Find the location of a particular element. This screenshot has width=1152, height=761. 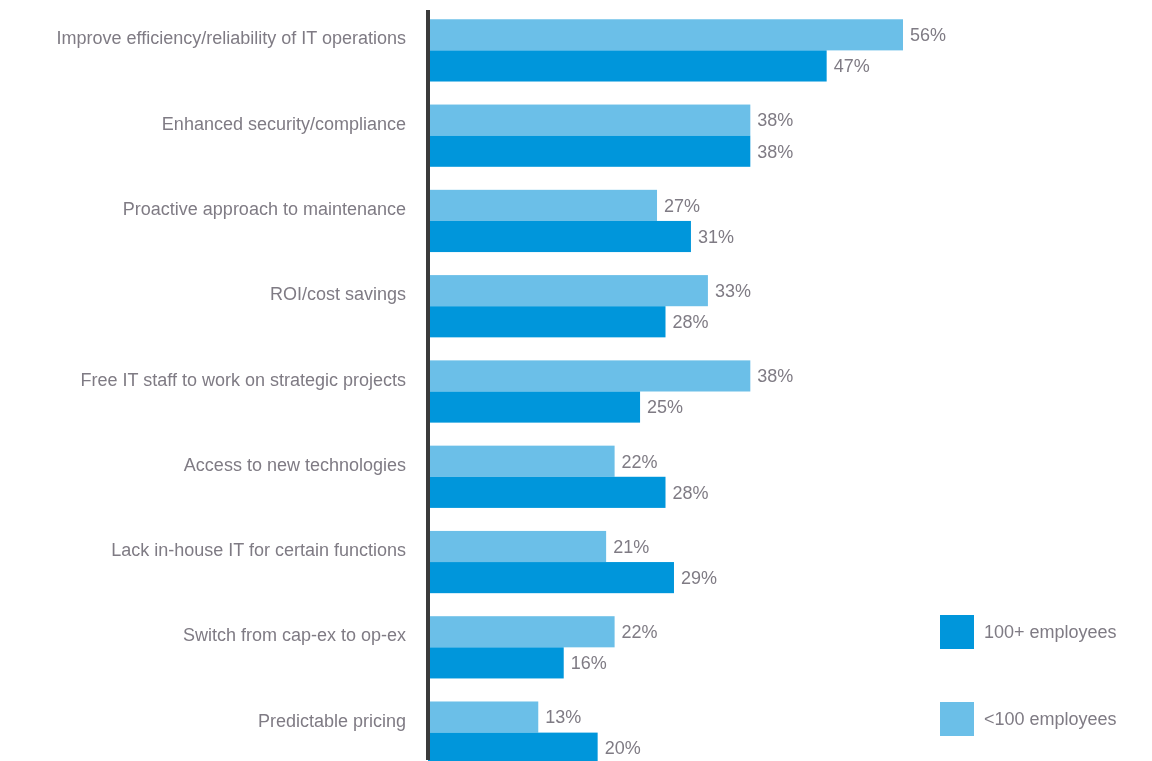

data-label: 29% is located at coordinates (699, 577).